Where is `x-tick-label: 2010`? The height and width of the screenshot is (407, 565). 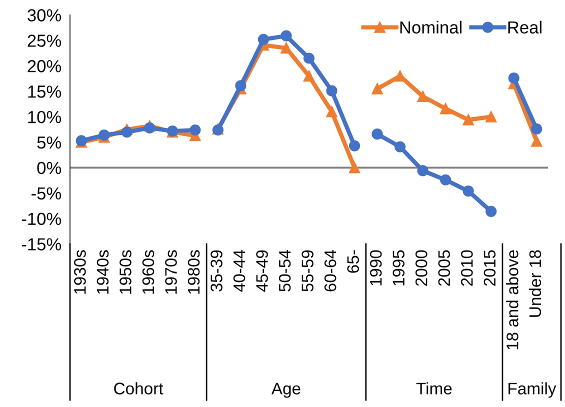 x-tick-label: 2010 is located at coordinates (467, 268).